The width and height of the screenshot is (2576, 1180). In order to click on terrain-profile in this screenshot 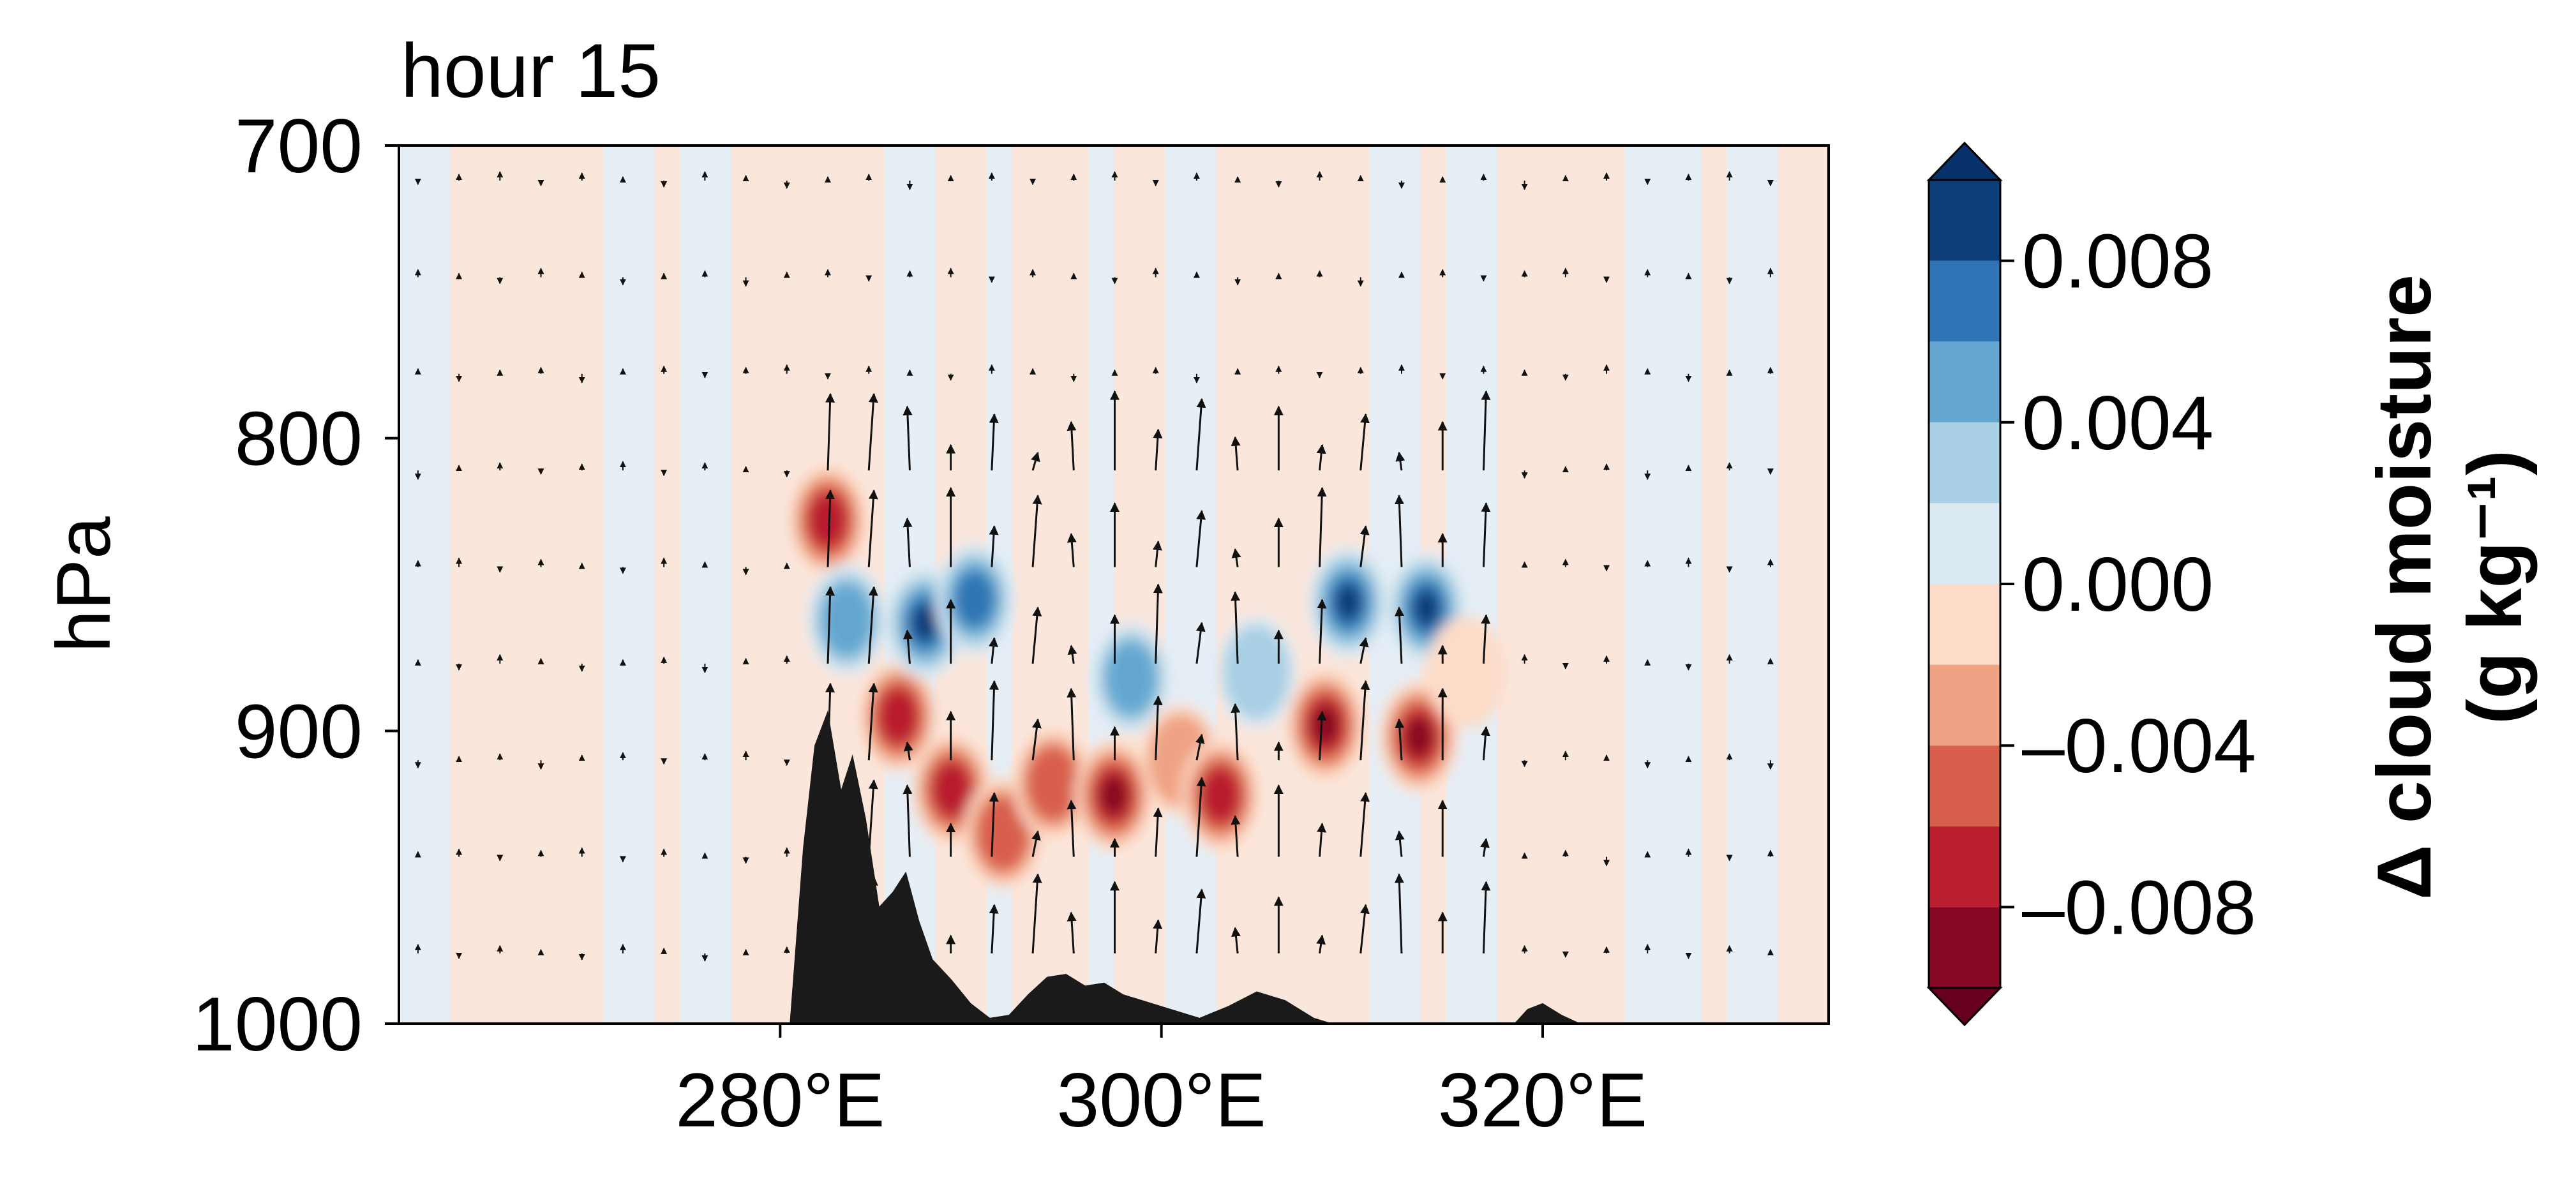, I will do `click(1185, 867)`.